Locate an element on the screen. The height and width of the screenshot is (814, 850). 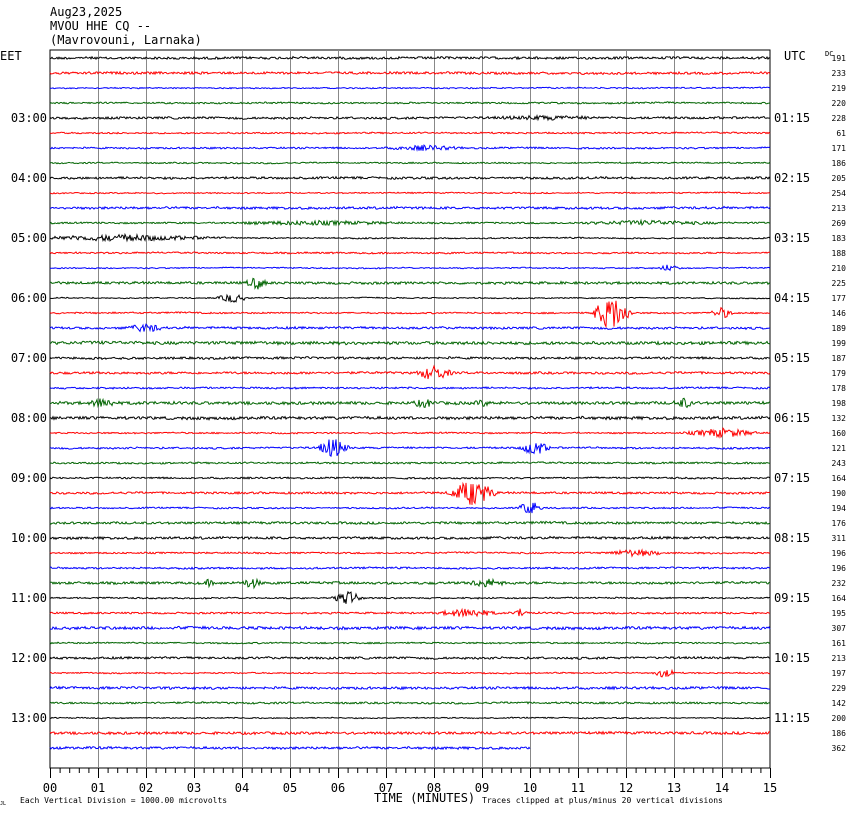
x-tick-label: 05 is located at coordinates (290, 788).